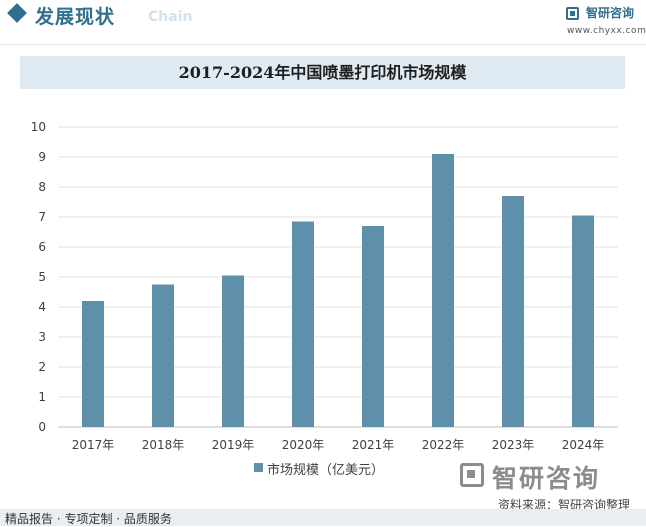 Image resolution: width=646 pixels, height=527 pixels. Describe the element at coordinates (42, 217) in the screenshot. I see `y-tick-label: 7` at that location.